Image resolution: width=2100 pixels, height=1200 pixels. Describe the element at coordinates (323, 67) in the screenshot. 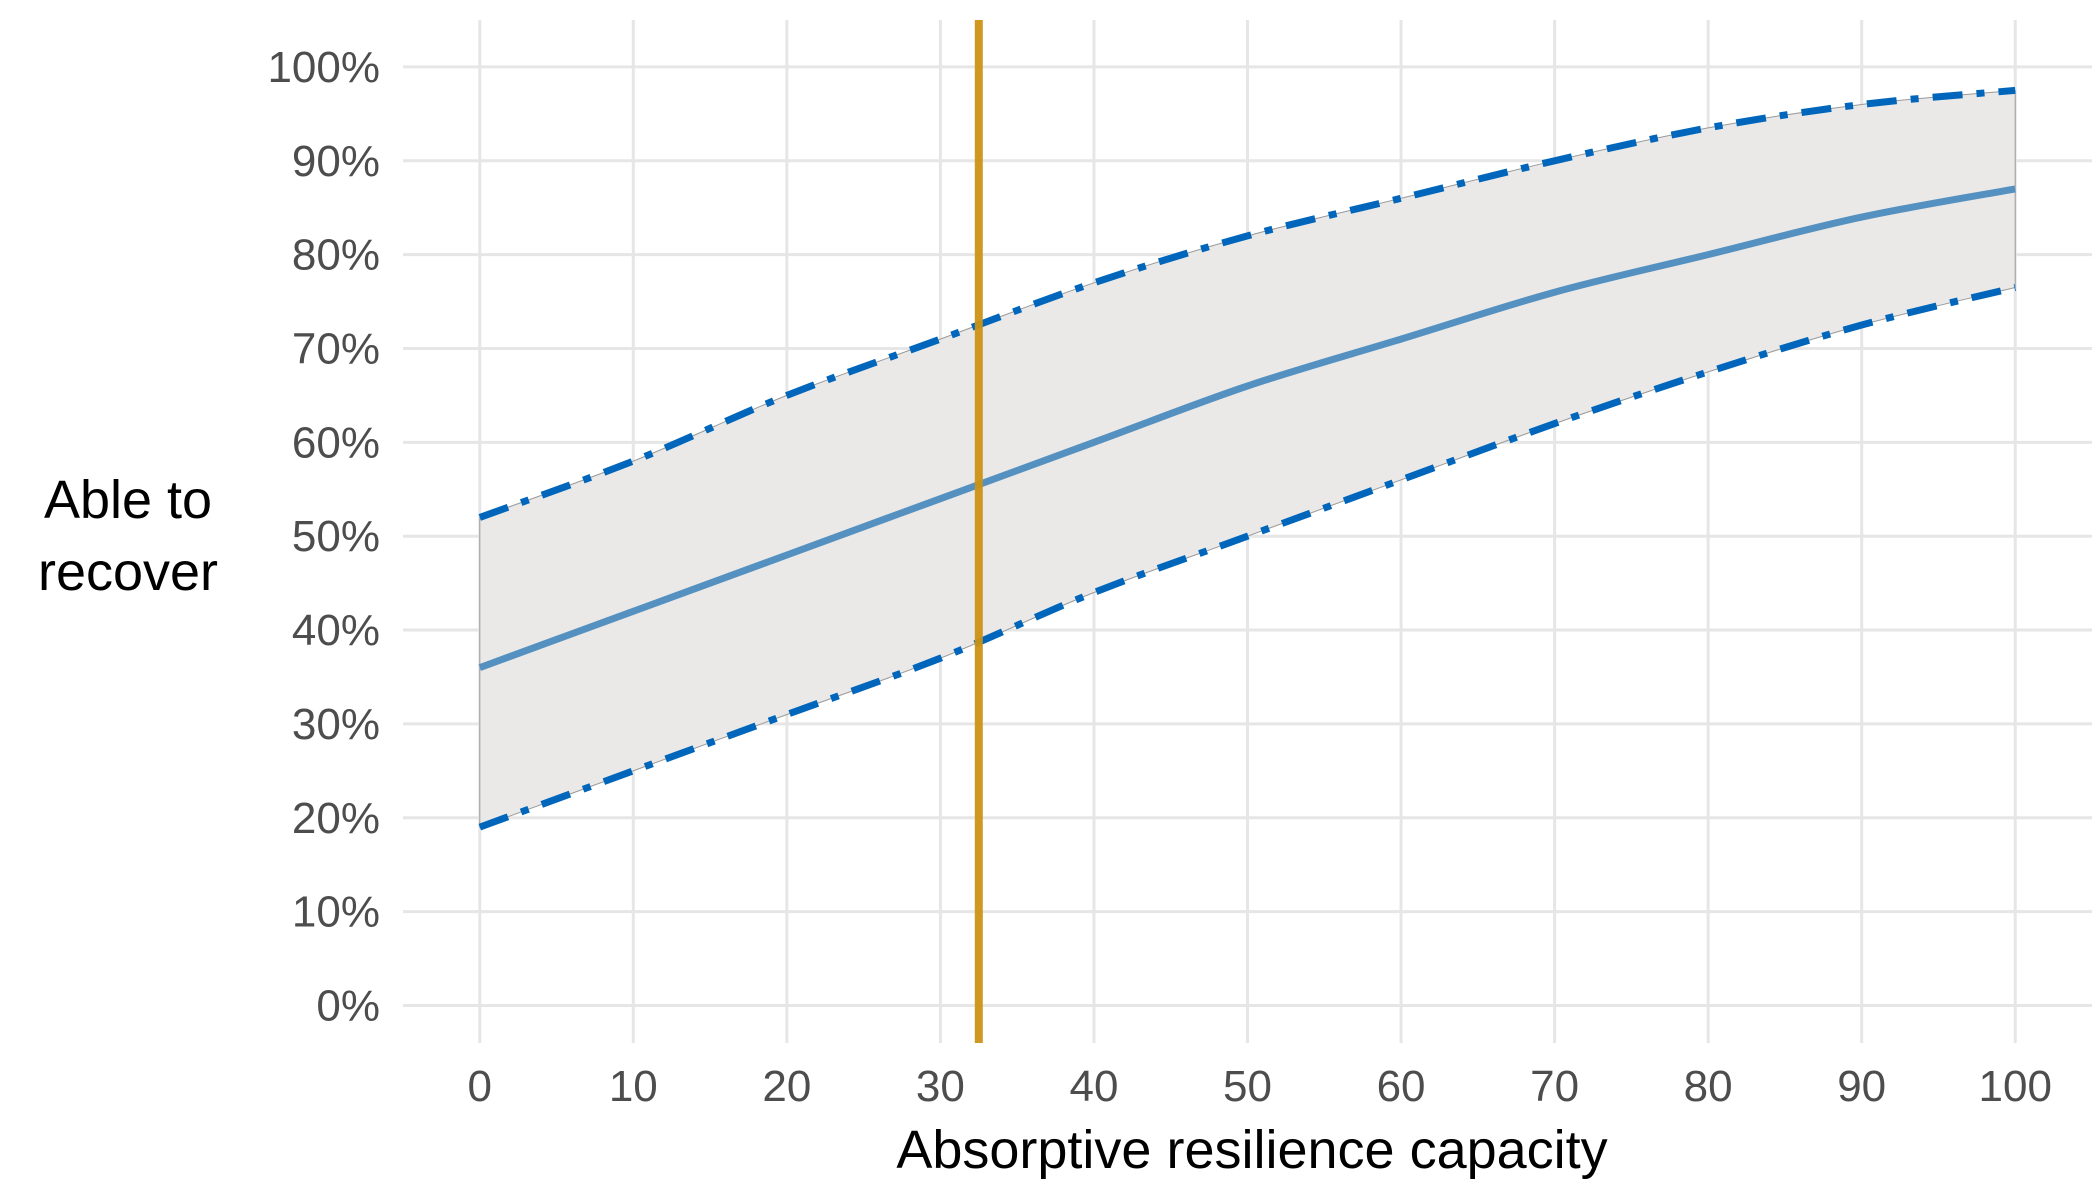

I see `y-tick-label: 100%` at that location.